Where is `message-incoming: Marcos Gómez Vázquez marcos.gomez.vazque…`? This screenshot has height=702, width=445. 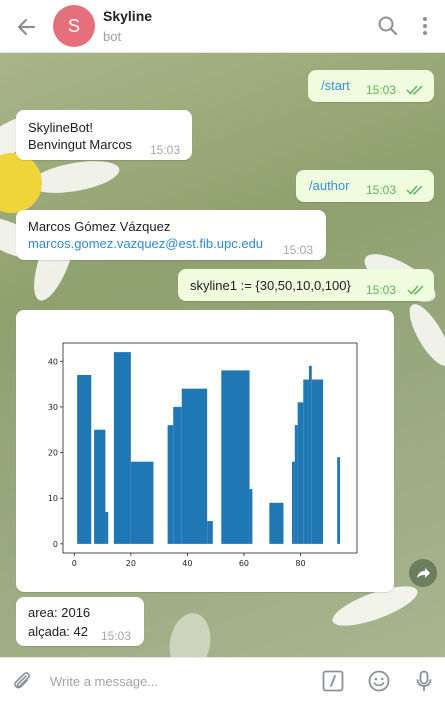
message-incoming: Marcos Gómez Vázquez marcos.gomez.vazque… is located at coordinates (171, 235).